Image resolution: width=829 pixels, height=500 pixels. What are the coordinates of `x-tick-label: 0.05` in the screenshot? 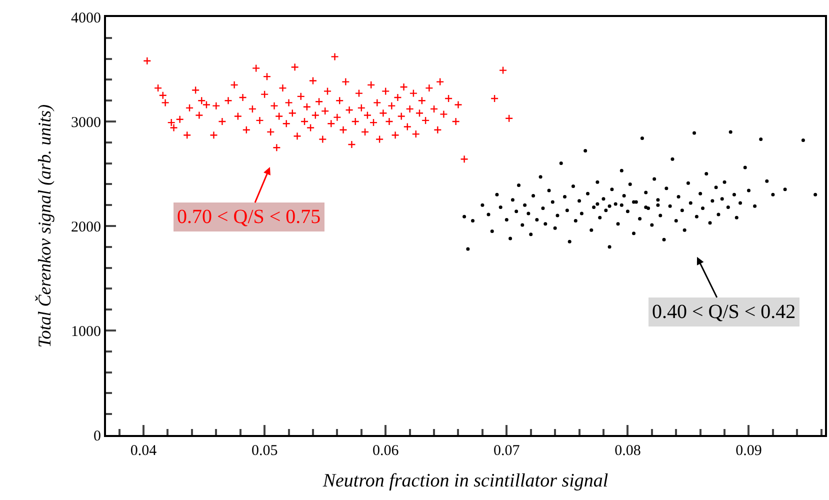 It's located at (264, 451).